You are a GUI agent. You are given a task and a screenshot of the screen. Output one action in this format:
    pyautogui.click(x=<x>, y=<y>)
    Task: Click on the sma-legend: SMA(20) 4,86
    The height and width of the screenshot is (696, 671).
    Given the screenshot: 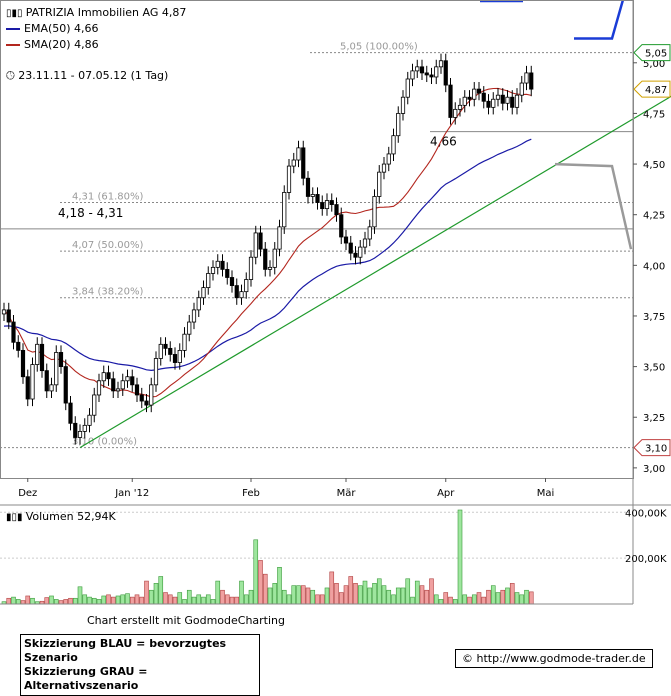 What is the action you would take?
    pyautogui.click(x=52, y=44)
    